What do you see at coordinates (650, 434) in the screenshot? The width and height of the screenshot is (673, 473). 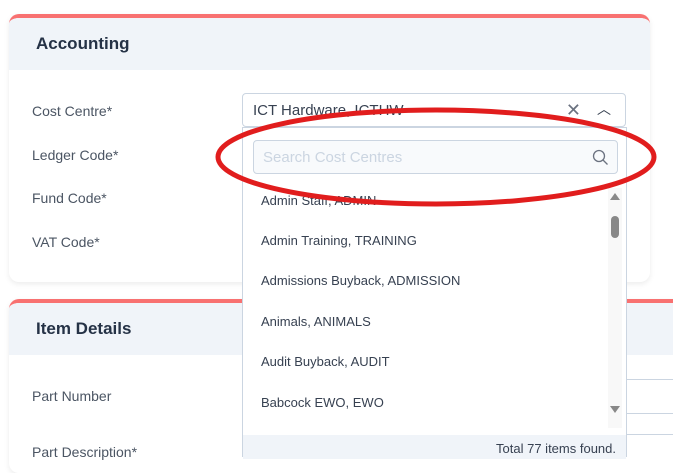 I see `part-description-input-edge` at bounding box center [650, 434].